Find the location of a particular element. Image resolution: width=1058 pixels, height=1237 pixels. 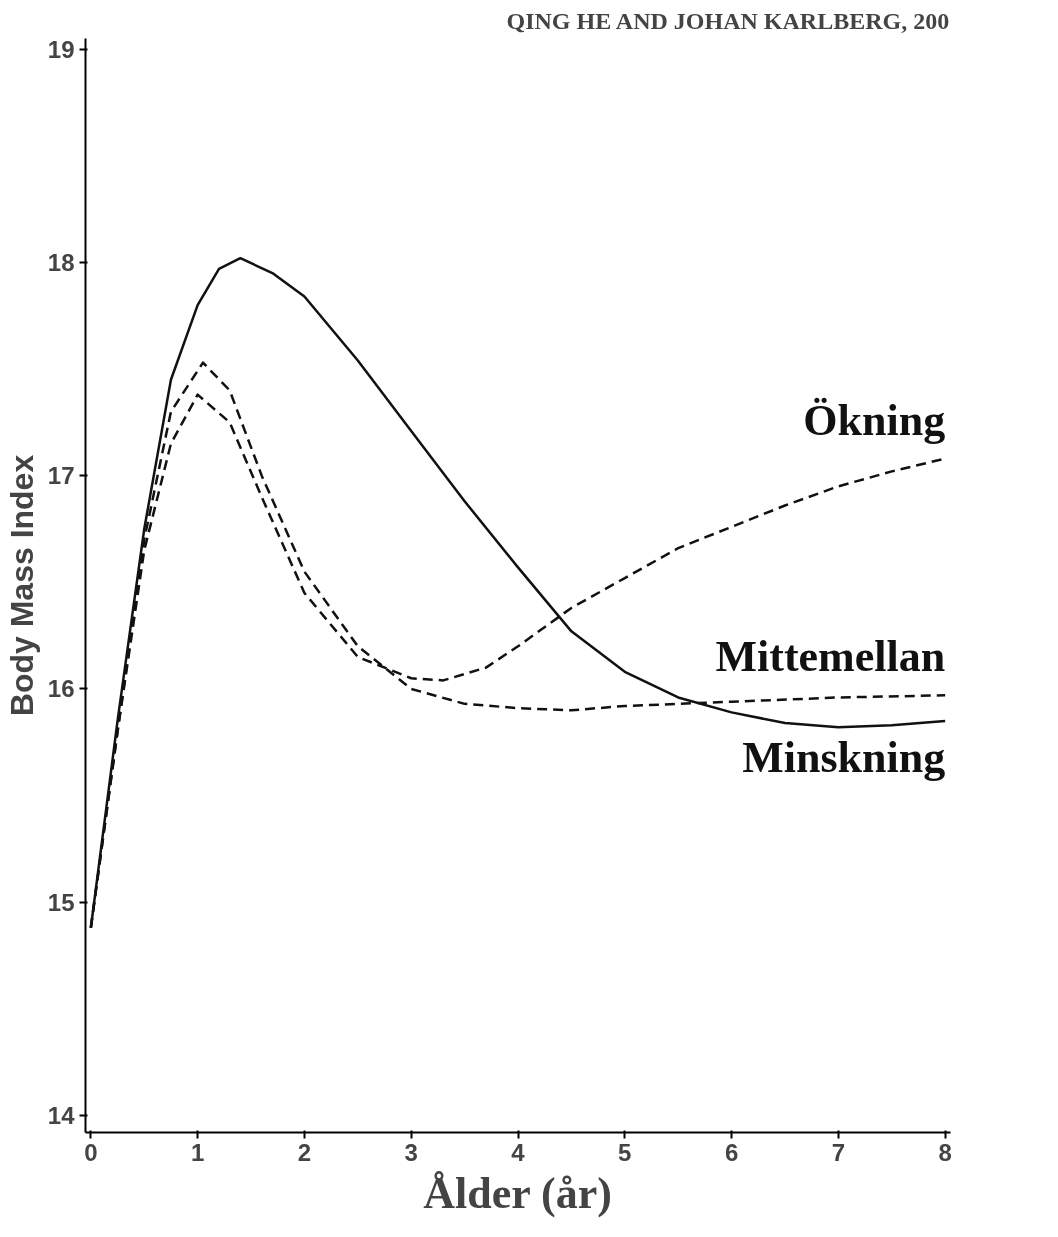

y-tick-label: 15 is located at coordinates (61, 902).